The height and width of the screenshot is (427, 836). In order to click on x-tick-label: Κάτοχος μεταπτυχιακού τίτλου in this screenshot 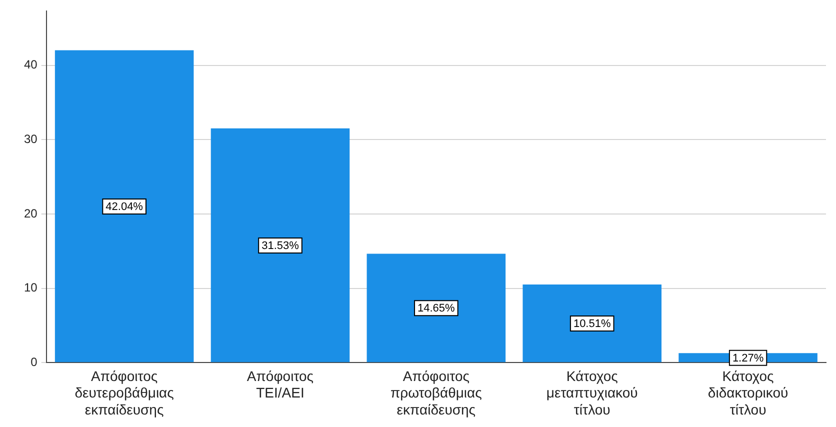, I will do `click(592, 393)`.